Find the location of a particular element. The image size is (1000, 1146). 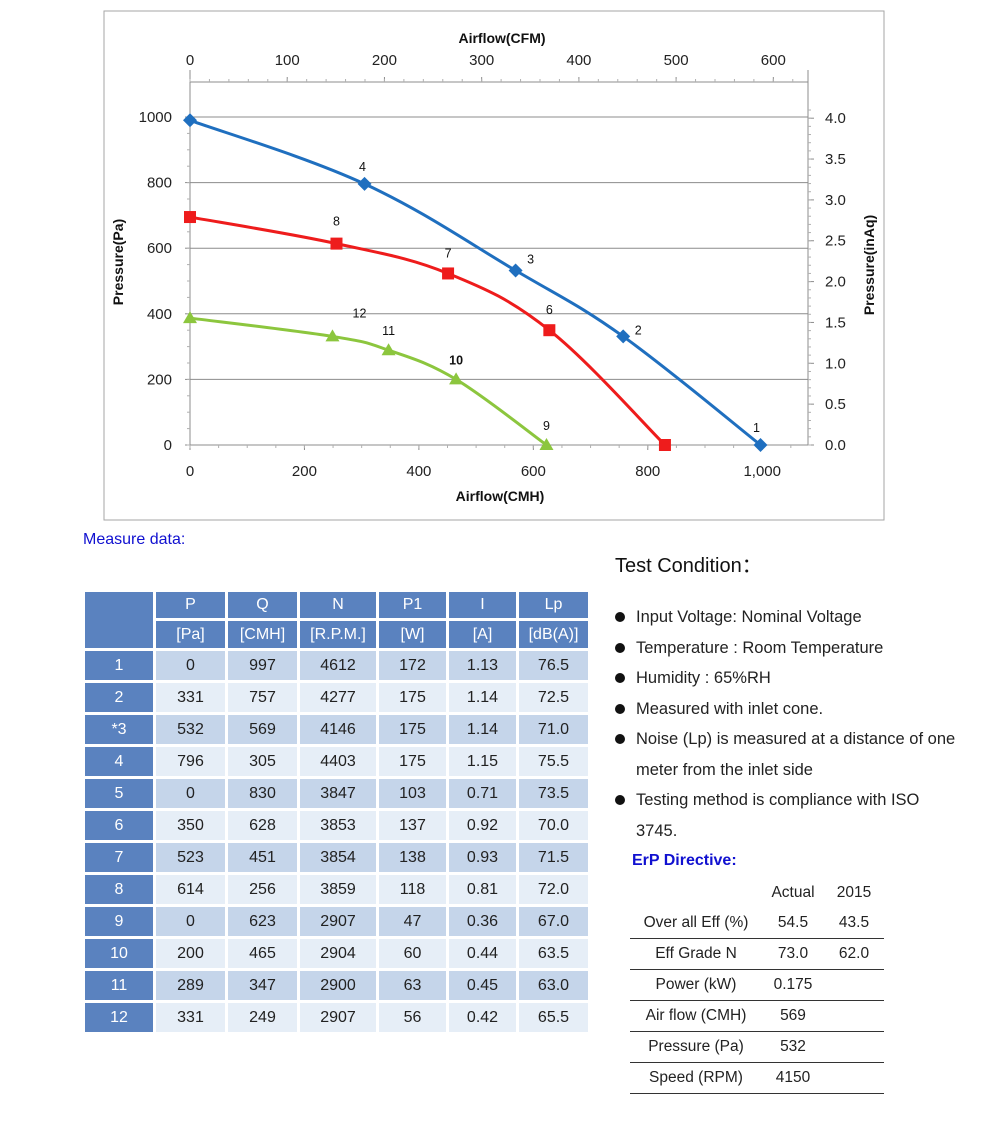

erp-label-cell: Eff Grade N is located at coordinates (696, 954).